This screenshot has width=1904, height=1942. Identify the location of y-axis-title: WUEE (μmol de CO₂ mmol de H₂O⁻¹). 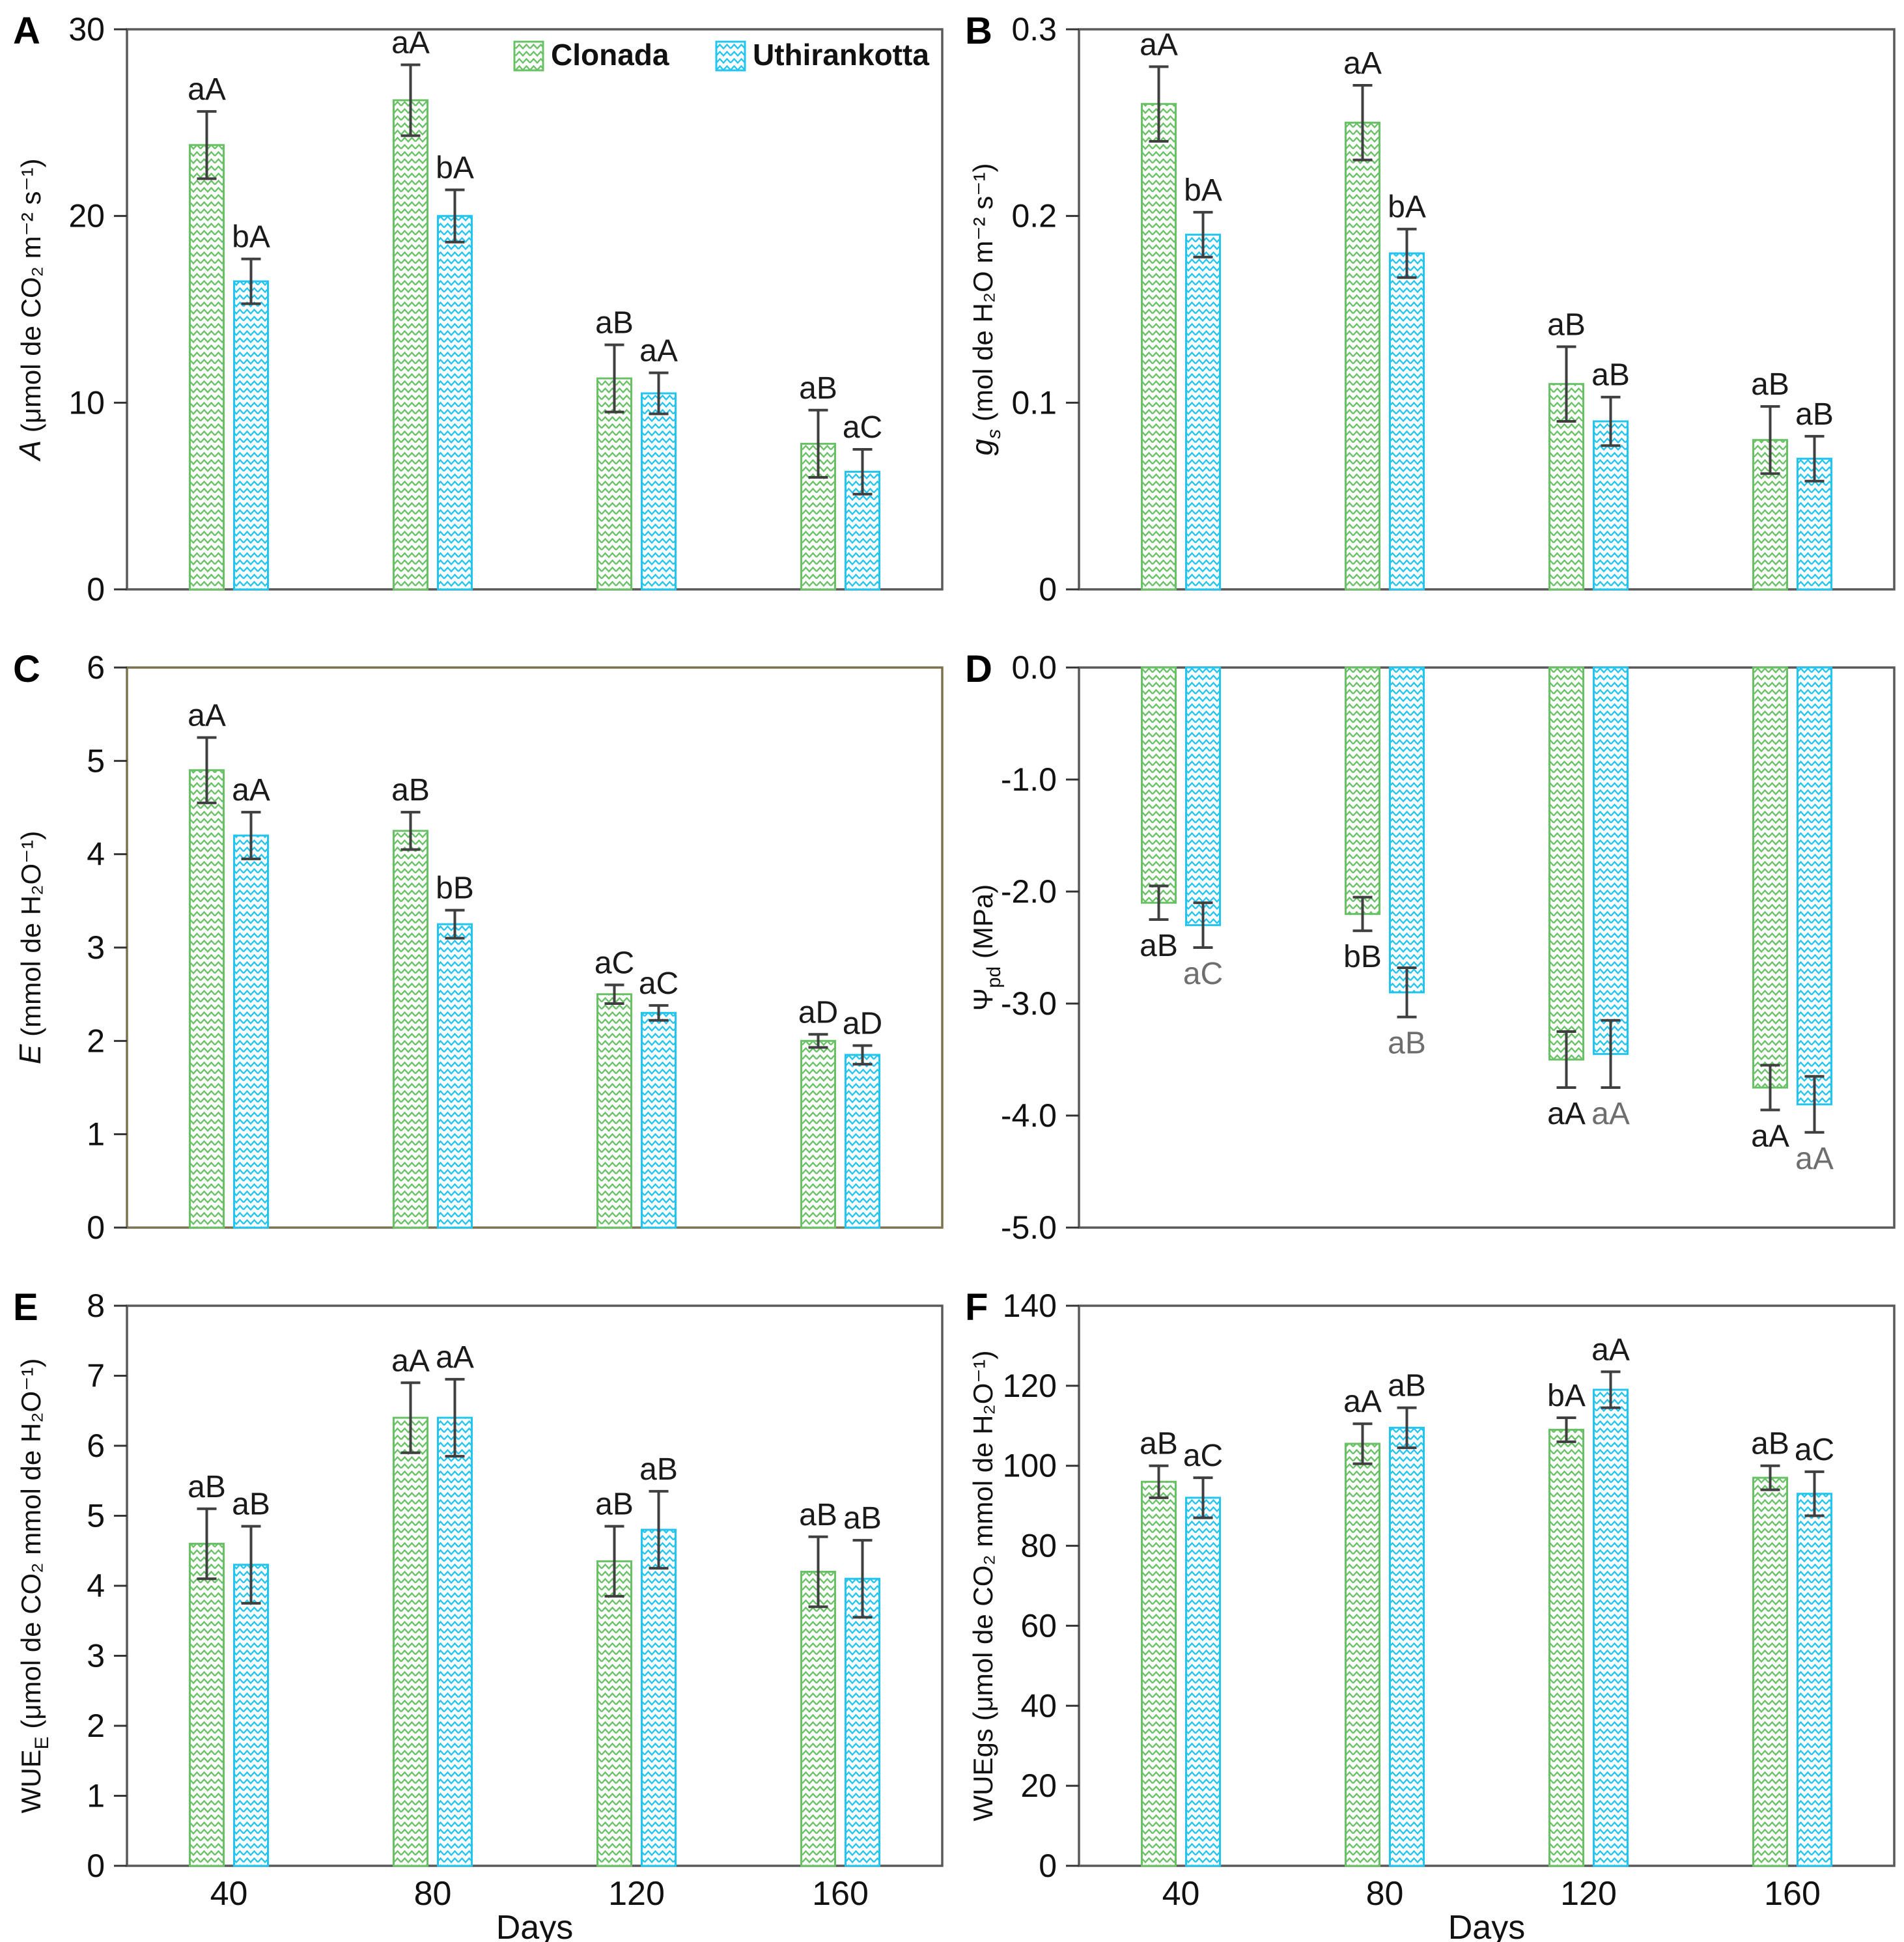
(35, 1586).